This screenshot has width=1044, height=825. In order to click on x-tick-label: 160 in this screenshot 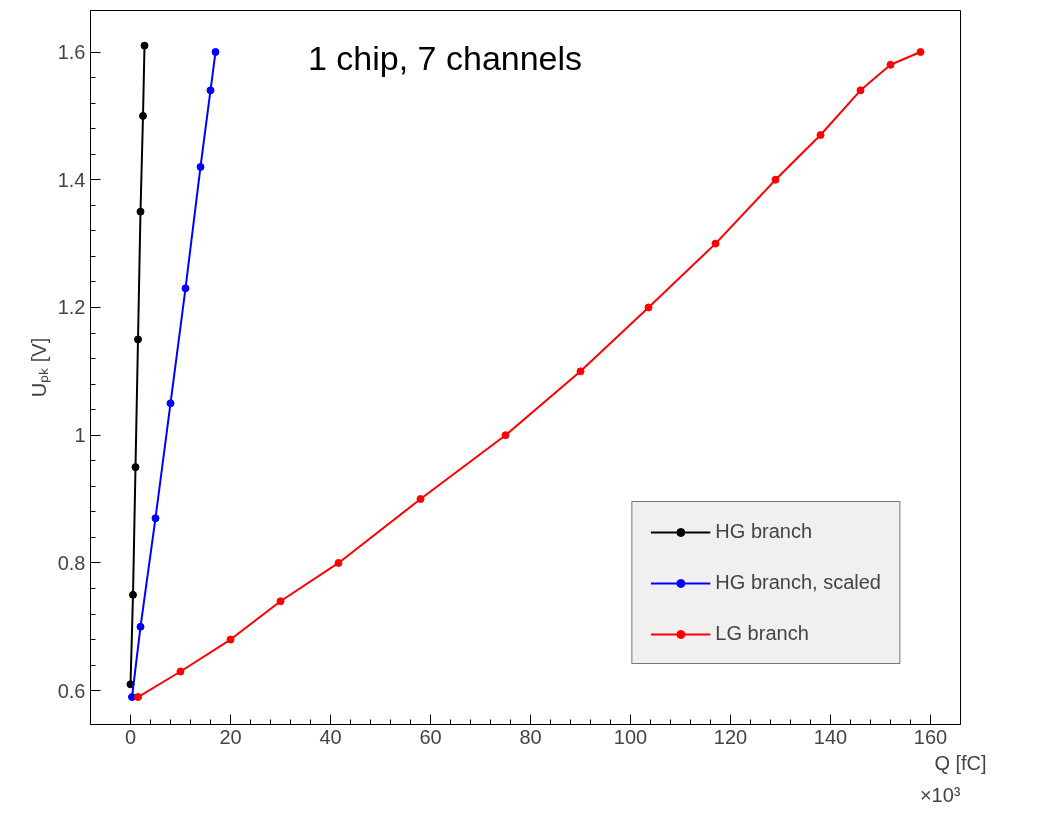, I will do `click(930, 736)`.